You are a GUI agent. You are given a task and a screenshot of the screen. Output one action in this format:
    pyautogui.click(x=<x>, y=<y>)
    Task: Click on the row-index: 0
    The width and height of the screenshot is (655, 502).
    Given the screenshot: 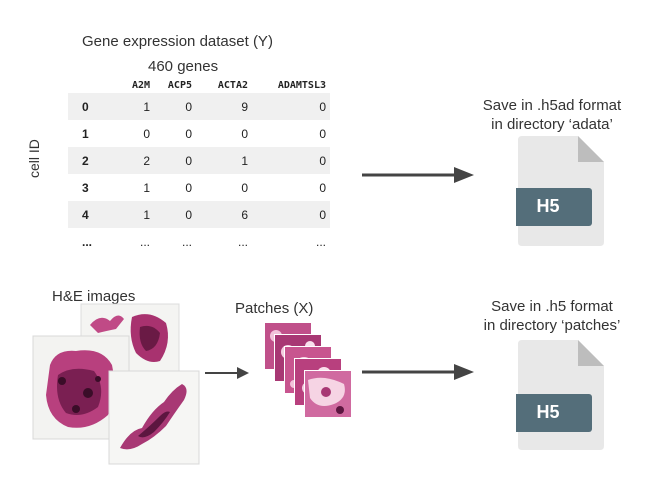 What is the action you would take?
    pyautogui.click(x=89, y=106)
    